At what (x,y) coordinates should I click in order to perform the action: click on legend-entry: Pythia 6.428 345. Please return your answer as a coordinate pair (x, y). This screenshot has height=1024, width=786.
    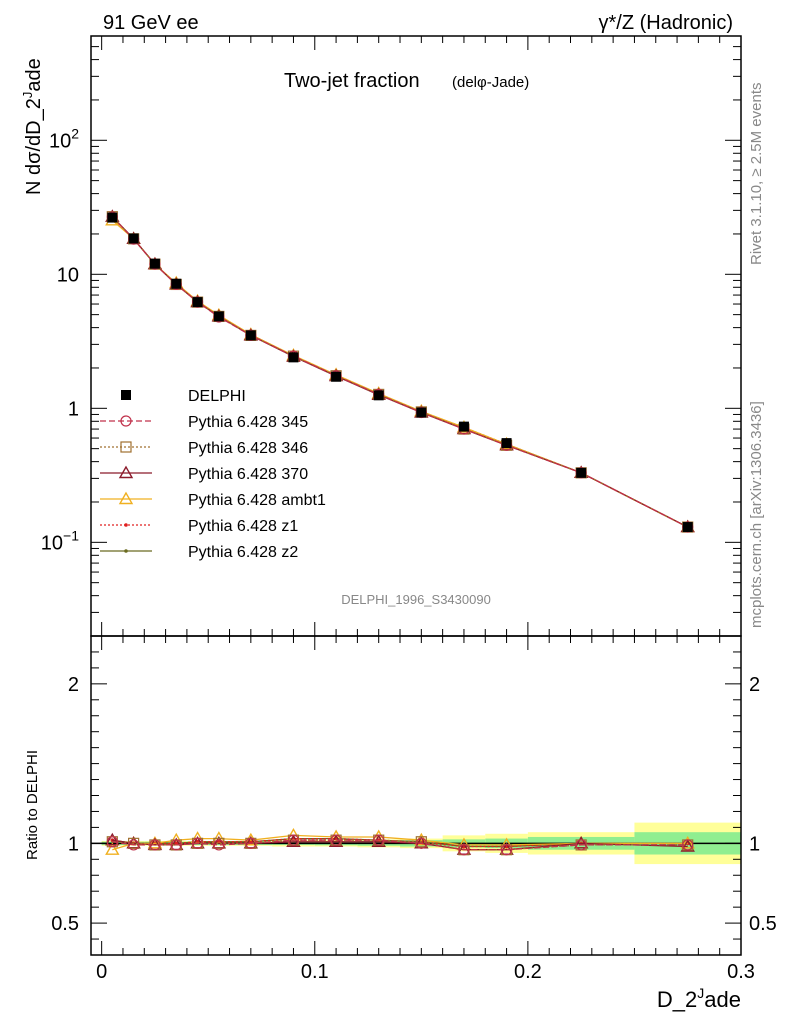
    Looking at the image, I should click on (204, 422).